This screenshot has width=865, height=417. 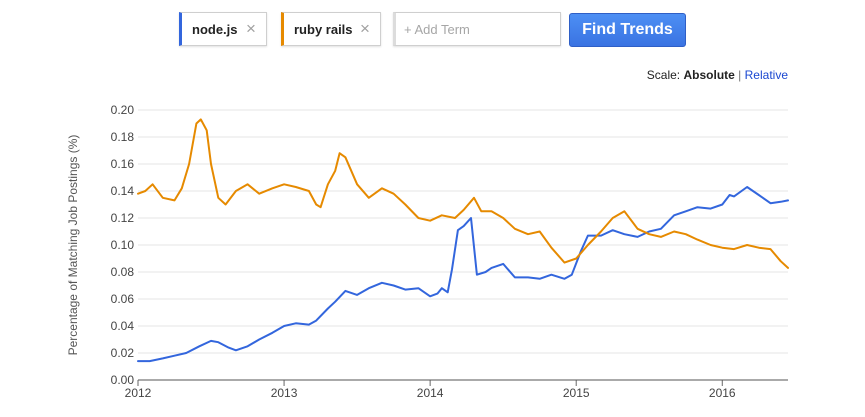 I want to click on x-tick-label: 2015, so click(x=576, y=393).